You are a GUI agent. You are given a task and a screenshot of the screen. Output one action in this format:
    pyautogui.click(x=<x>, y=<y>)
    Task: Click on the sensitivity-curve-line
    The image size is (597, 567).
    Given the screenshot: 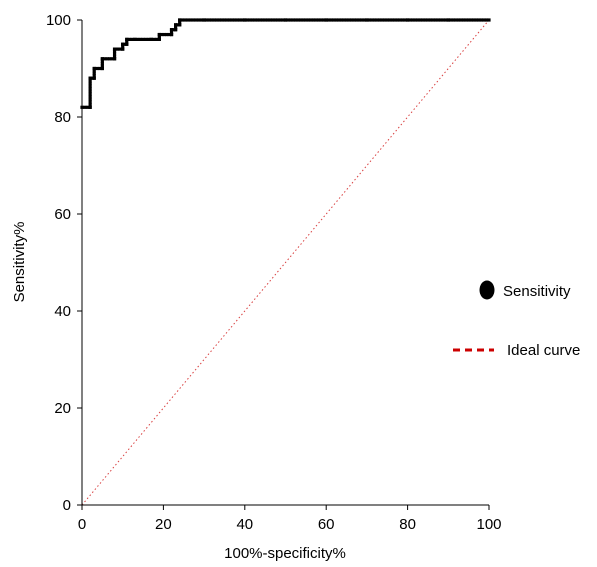 What is the action you would take?
    pyautogui.click(x=285, y=64)
    